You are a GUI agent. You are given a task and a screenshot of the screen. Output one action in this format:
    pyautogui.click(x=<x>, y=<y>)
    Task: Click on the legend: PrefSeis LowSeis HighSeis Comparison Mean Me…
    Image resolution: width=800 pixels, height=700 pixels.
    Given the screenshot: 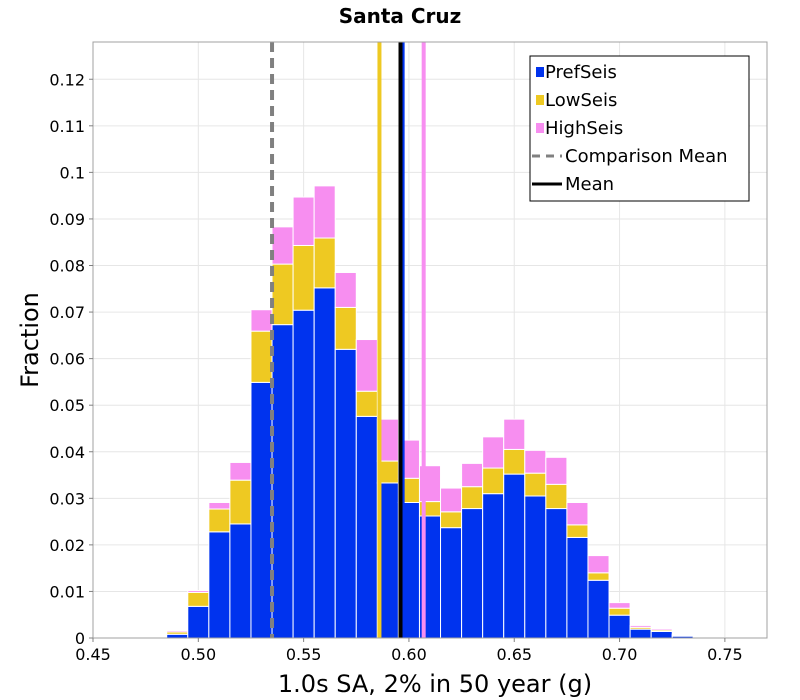 What is the action you would take?
    pyautogui.click(x=639, y=128)
    